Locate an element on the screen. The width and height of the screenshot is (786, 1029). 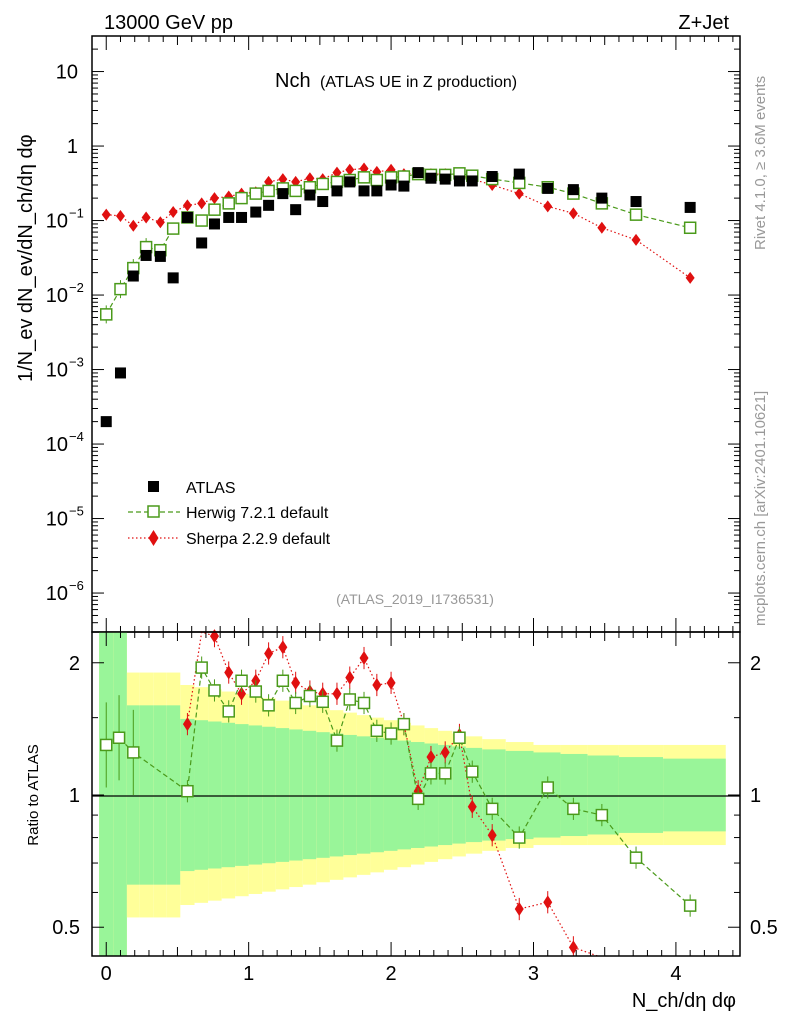
y-tick-label-exponent: −6 is located at coordinates (76, 585).